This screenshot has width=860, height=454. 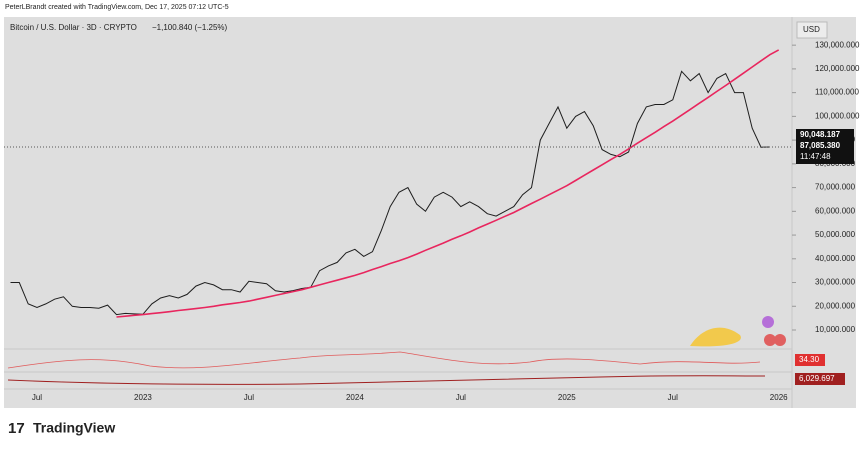 What do you see at coordinates (820, 145) in the screenshot?
I see `price-tag-text: 87,085.380` at bounding box center [820, 145].